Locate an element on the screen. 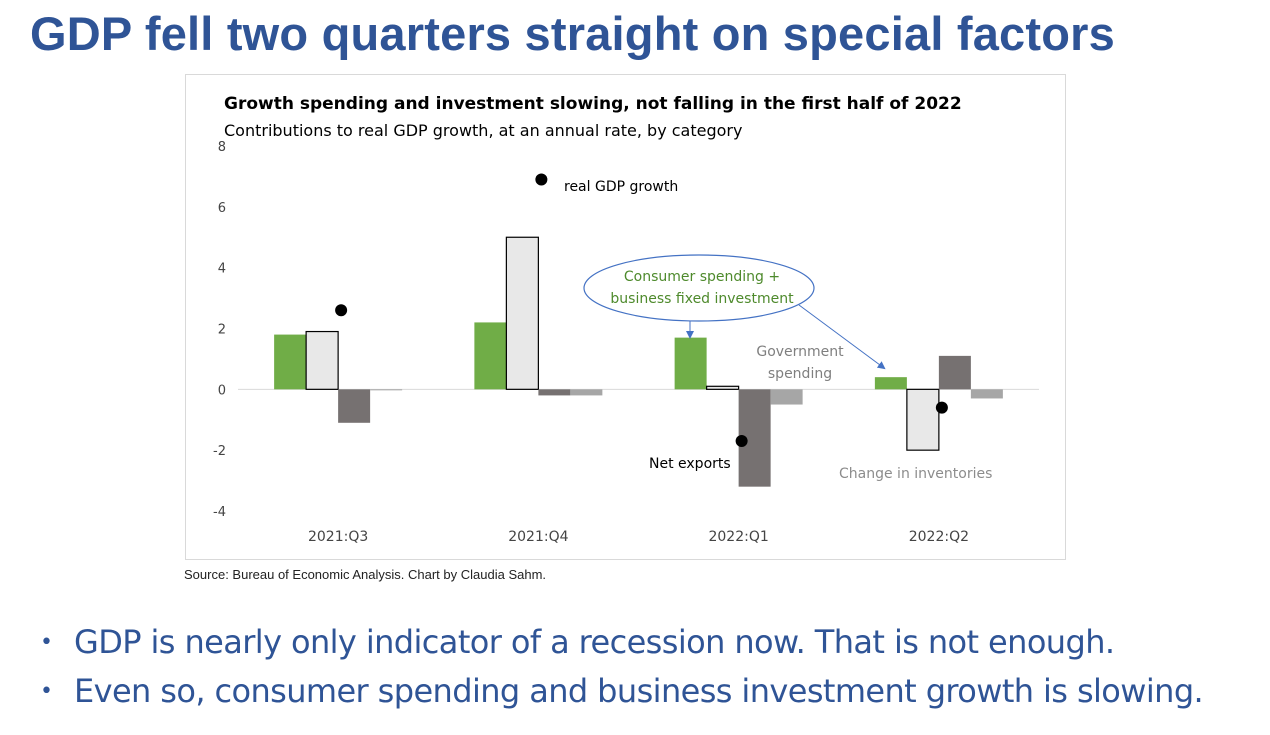  net-exports-label: Net exports is located at coordinates (690, 464).